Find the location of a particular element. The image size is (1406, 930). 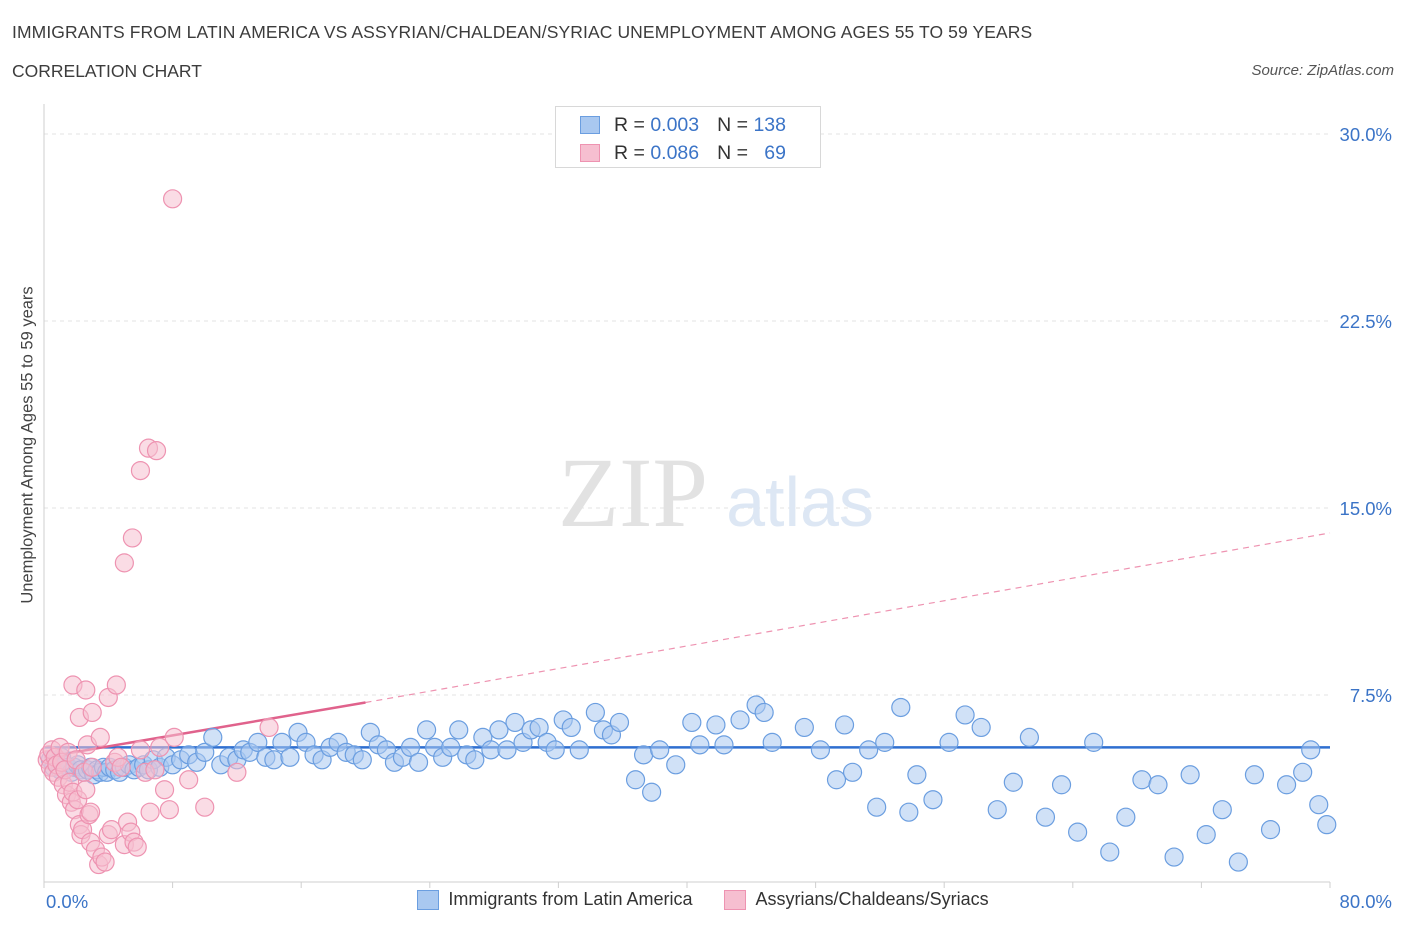

legend-item-latin-america: Immigrants from Latin America is located at coordinates (554, 899).